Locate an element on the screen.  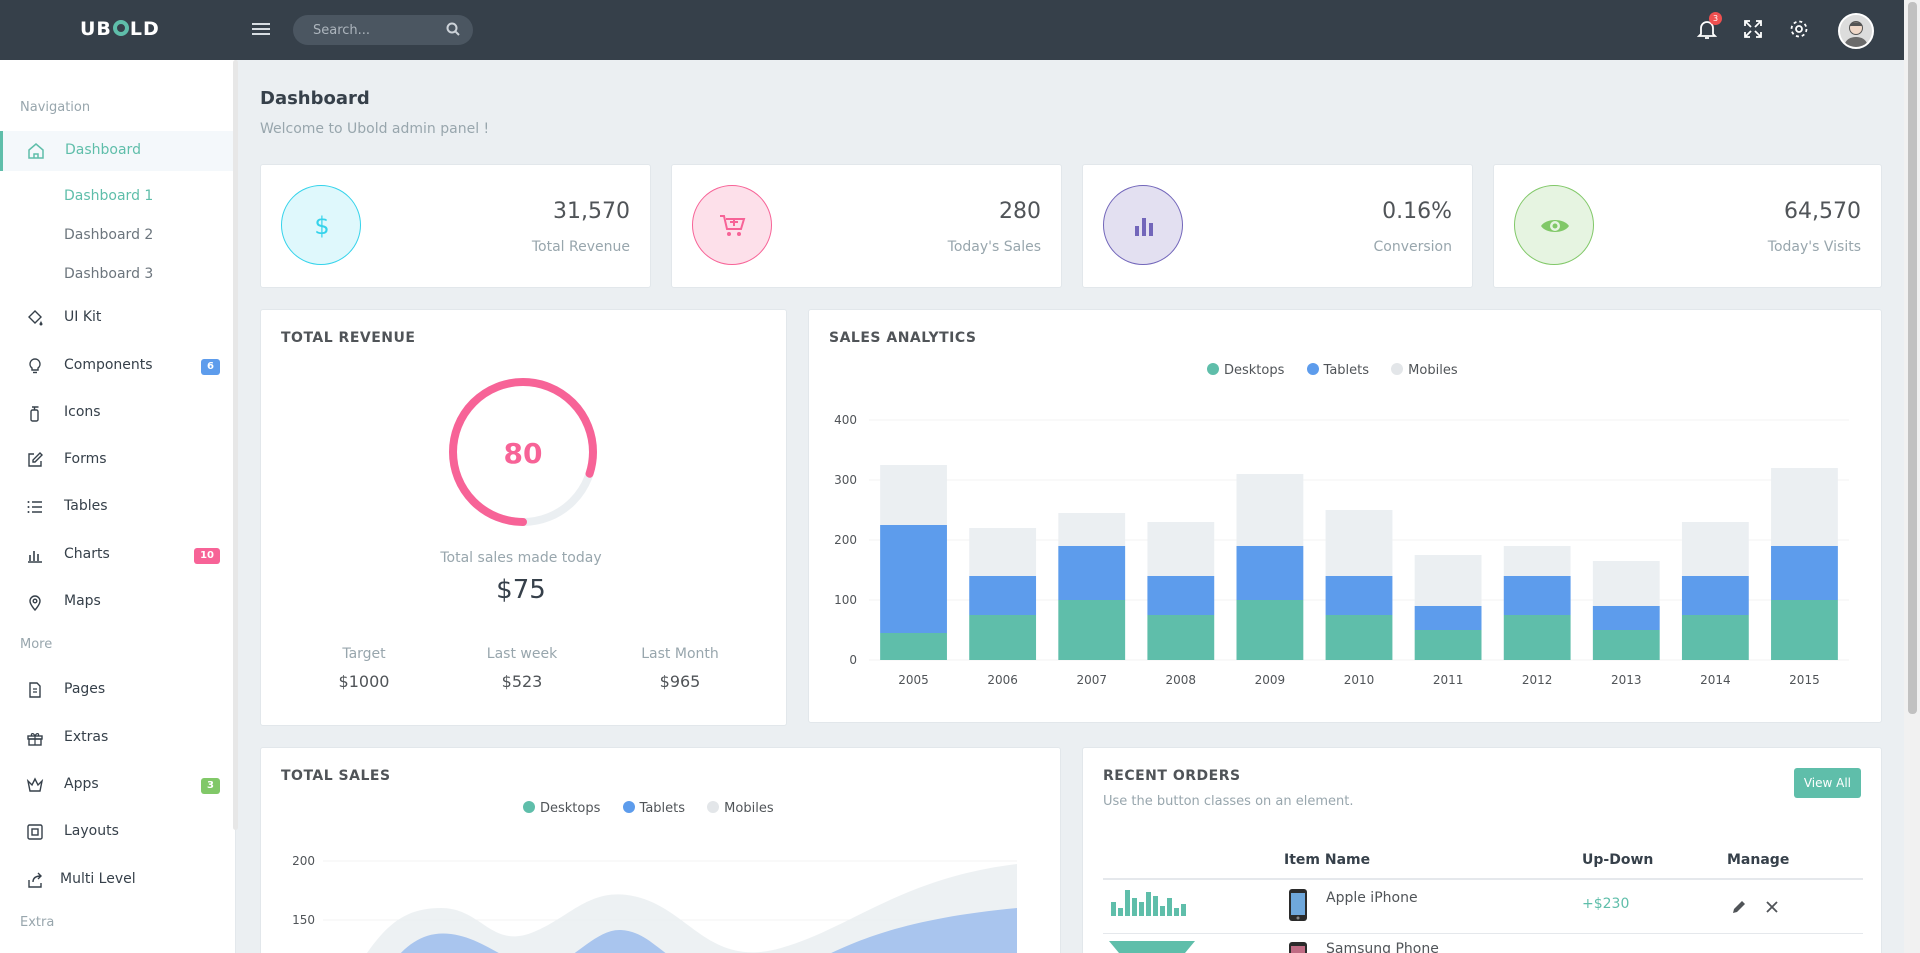
page-scrollbar is located at coordinates (1912, 476).